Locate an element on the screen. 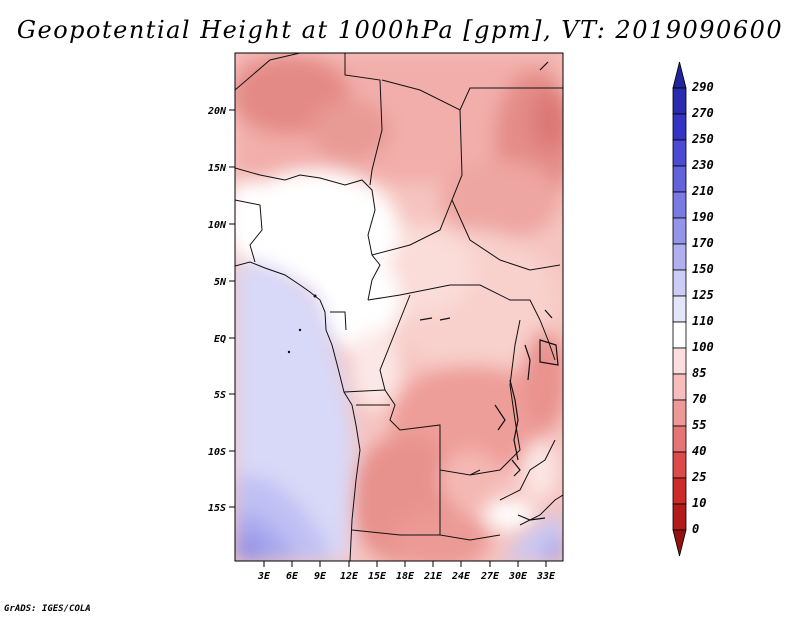 This screenshot has height=618, width=800. colorbar-label: 270 is located at coordinates (702, 113).